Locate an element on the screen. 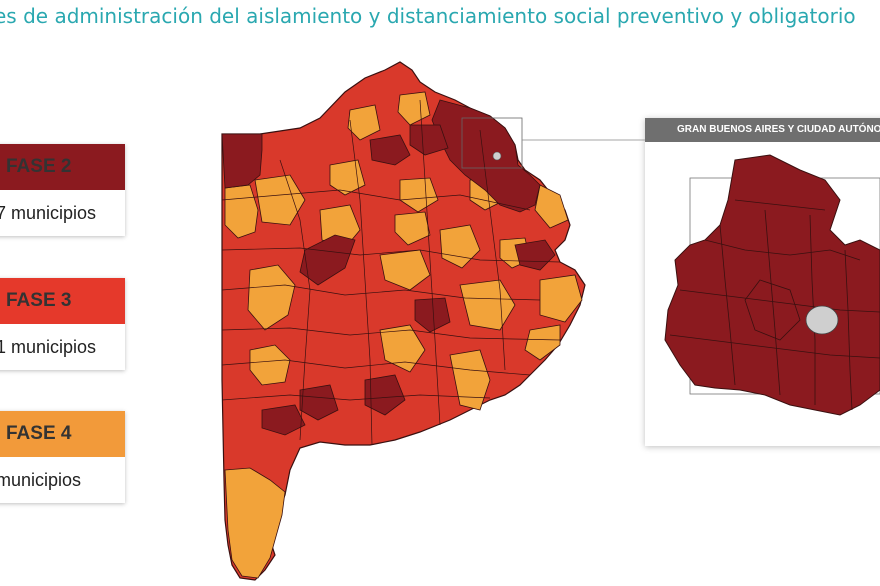 The image size is (880, 586). region-east-dark is located at coordinates (535, 255).